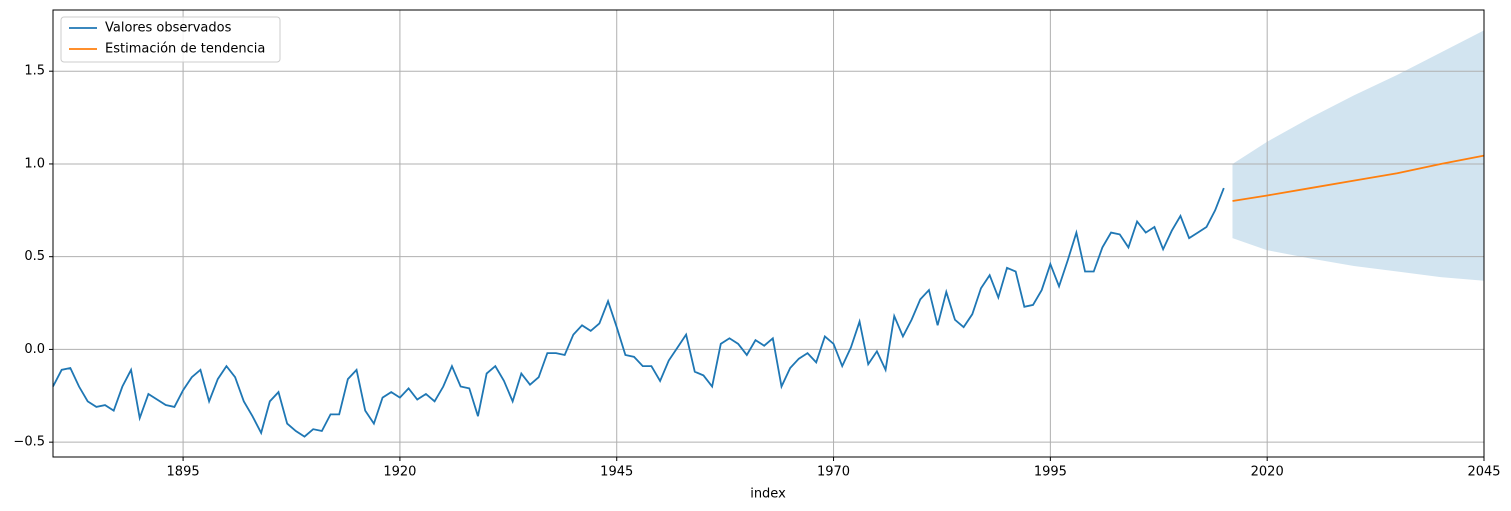 The width and height of the screenshot is (1511, 511). Describe the element at coordinates (616, 472) in the screenshot. I see `x-tick-label: 1945` at that location.